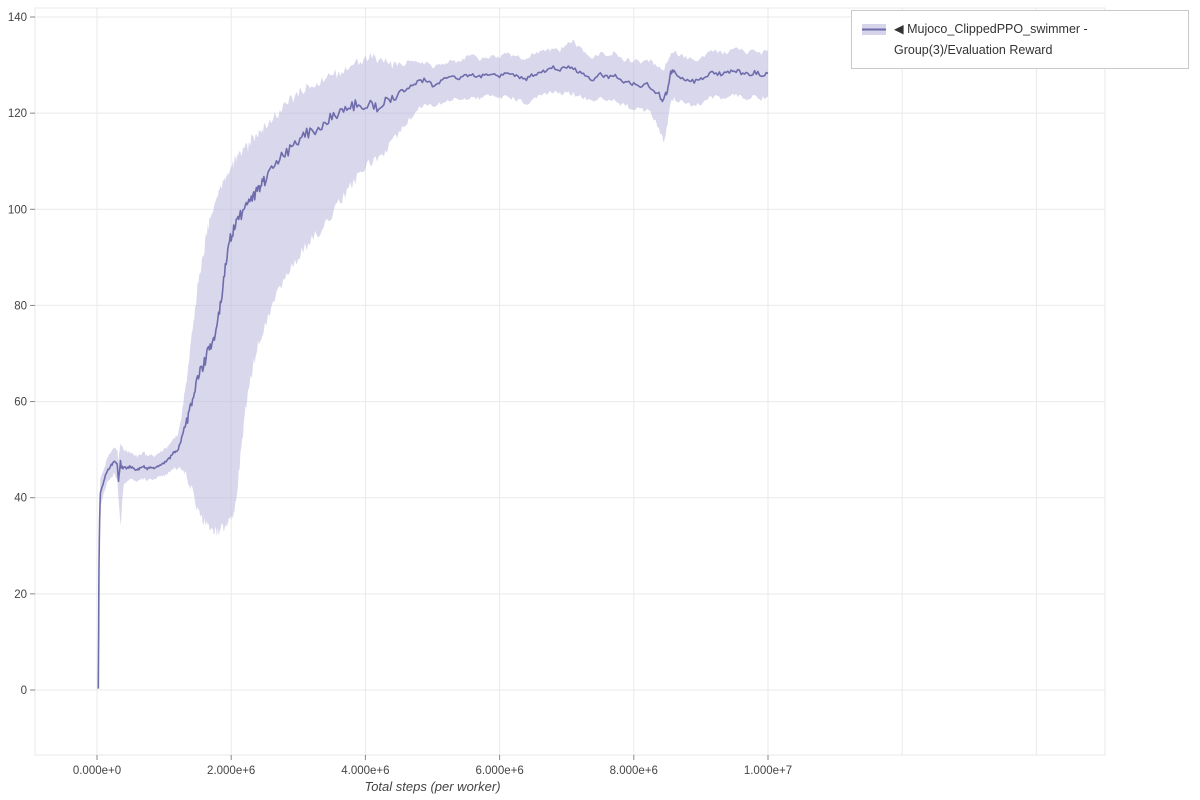 The width and height of the screenshot is (1200, 800). Describe the element at coordinates (20, 499) in the screenshot. I see `y-tick-label: 40` at that location.